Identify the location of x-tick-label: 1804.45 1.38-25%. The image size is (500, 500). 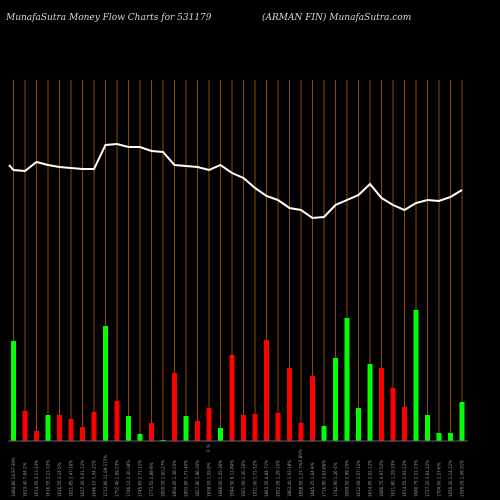
(174, 478).